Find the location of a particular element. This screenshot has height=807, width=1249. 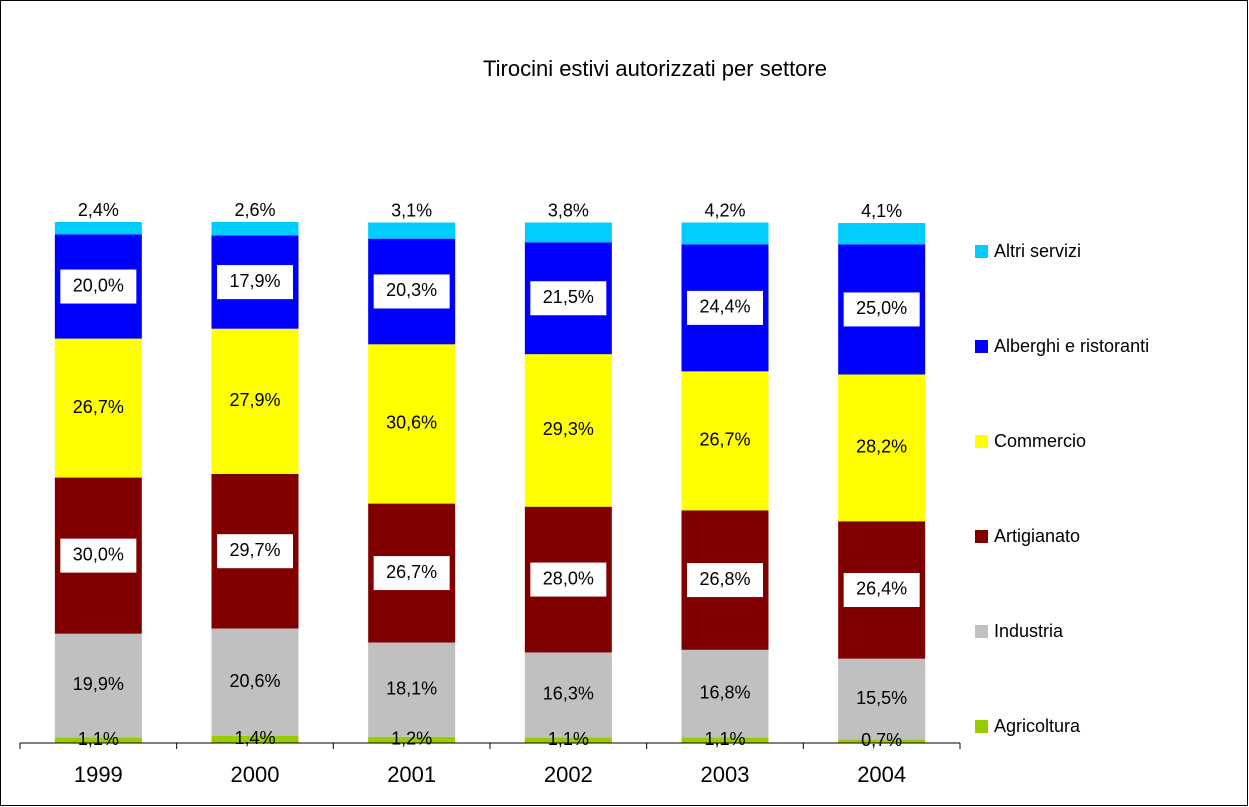

data-label: 16,3% is located at coordinates (568, 694).